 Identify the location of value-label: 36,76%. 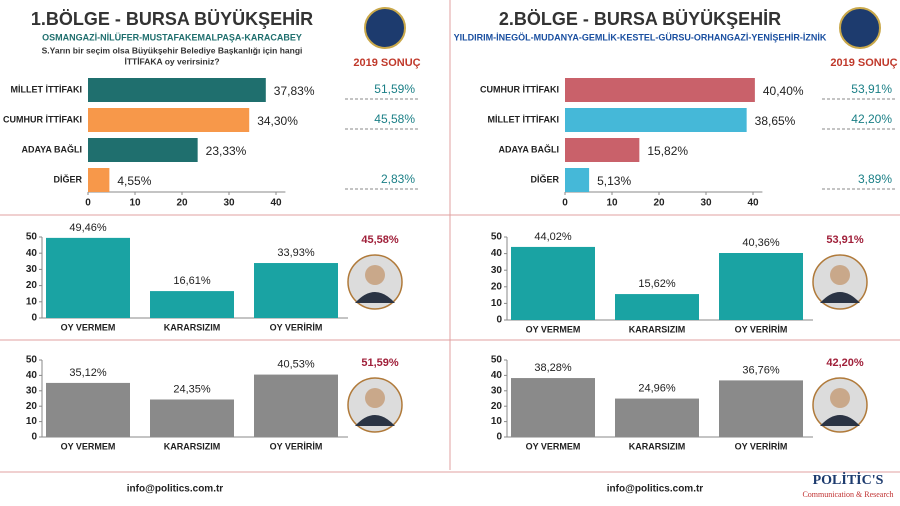
(761, 370).